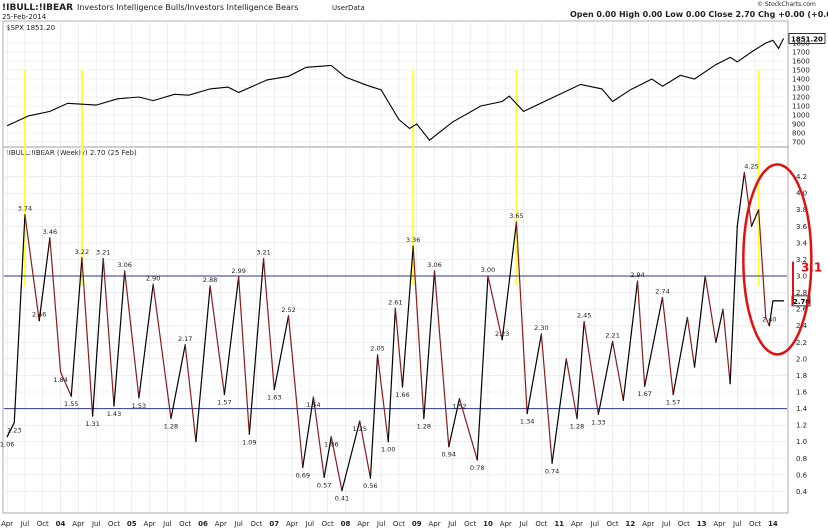 The height and width of the screenshot is (531, 828). What do you see at coordinates (153, 278) in the screenshot?
I see `data-label: 2.90` at bounding box center [153, 278].